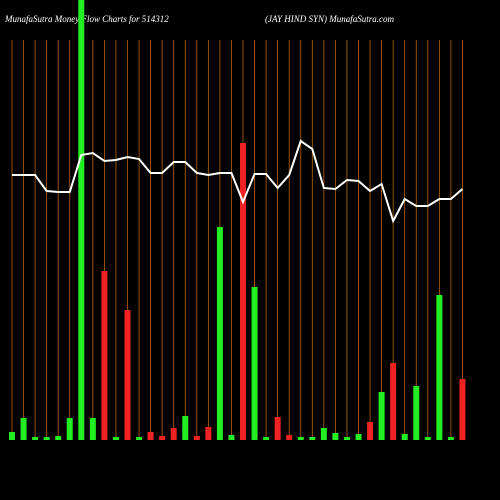  What do you see at coordinates (329, 19) in the screenshot?
I see `chart-subtitle: (JAY HIND SYN) MunafaSutra.com` at bounding box center [329, 19].